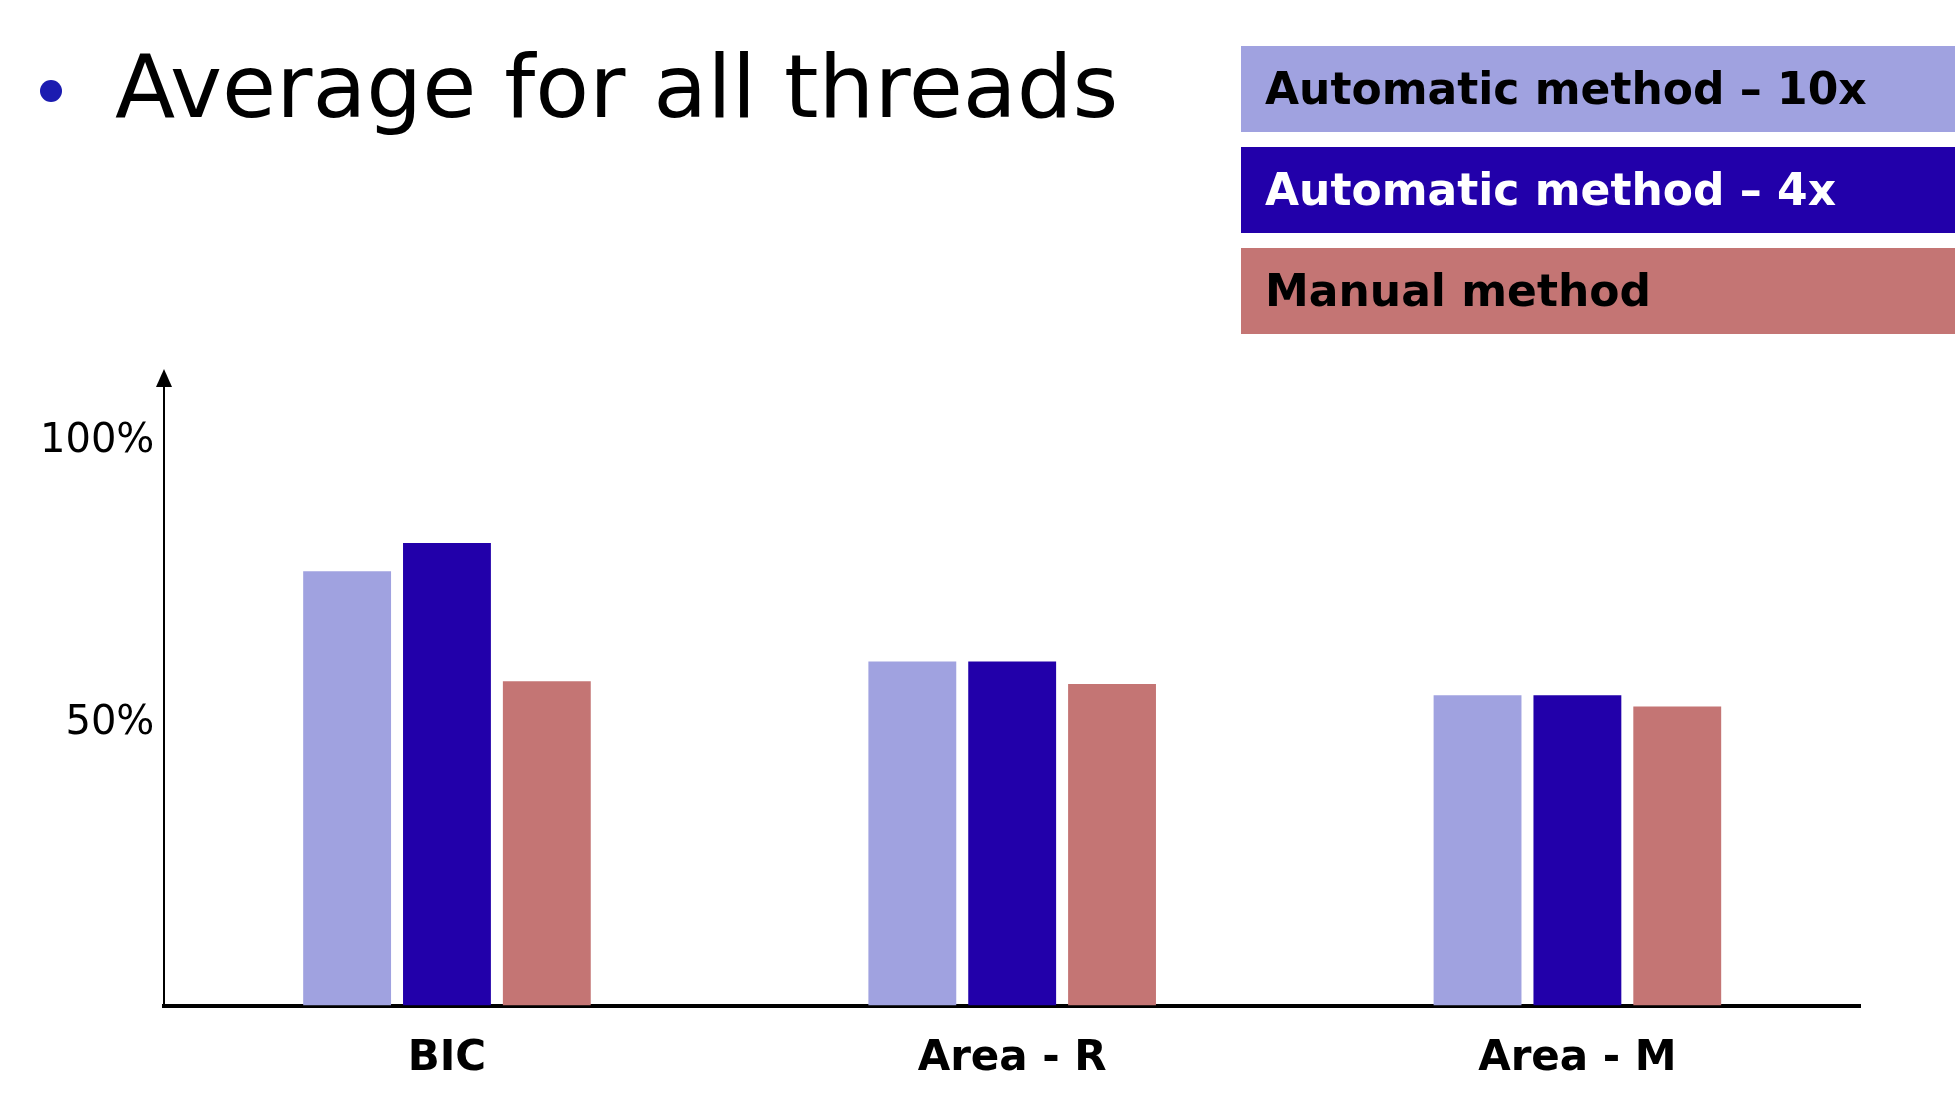 This screenshot has width=1955, height=1112. What do you see at coordinates (97, 437) in the screenshot?
I see `y-tick-label: 100%` at bounding box center [97, 437].